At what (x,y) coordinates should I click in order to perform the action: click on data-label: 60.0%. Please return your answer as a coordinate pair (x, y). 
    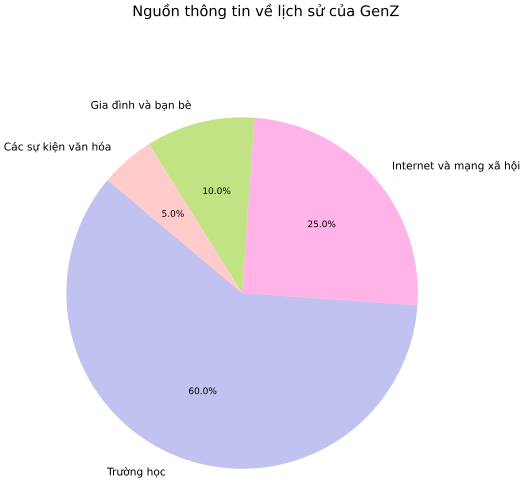
    Looking at the image, I should click on (202, 390).